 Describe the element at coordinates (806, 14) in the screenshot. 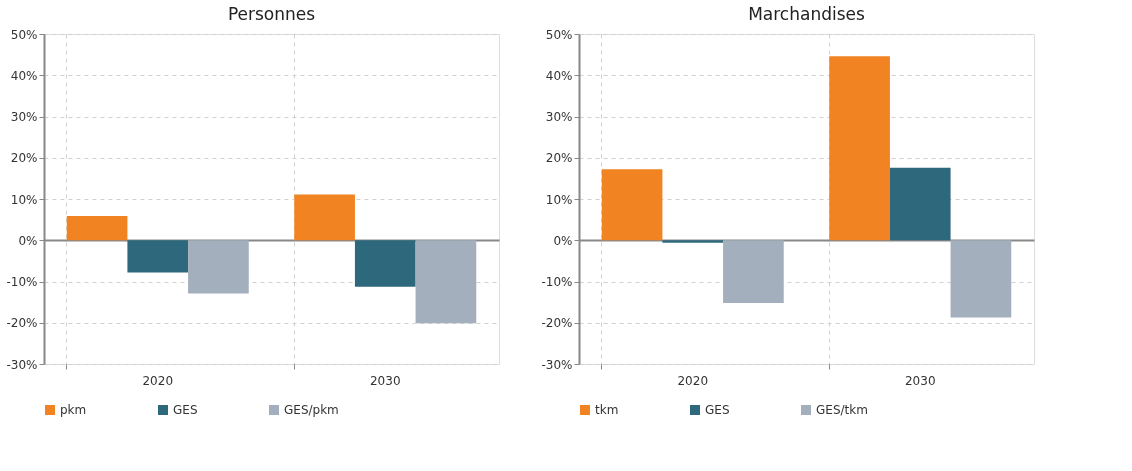

I see `chart-title: Marchandises` at that location.